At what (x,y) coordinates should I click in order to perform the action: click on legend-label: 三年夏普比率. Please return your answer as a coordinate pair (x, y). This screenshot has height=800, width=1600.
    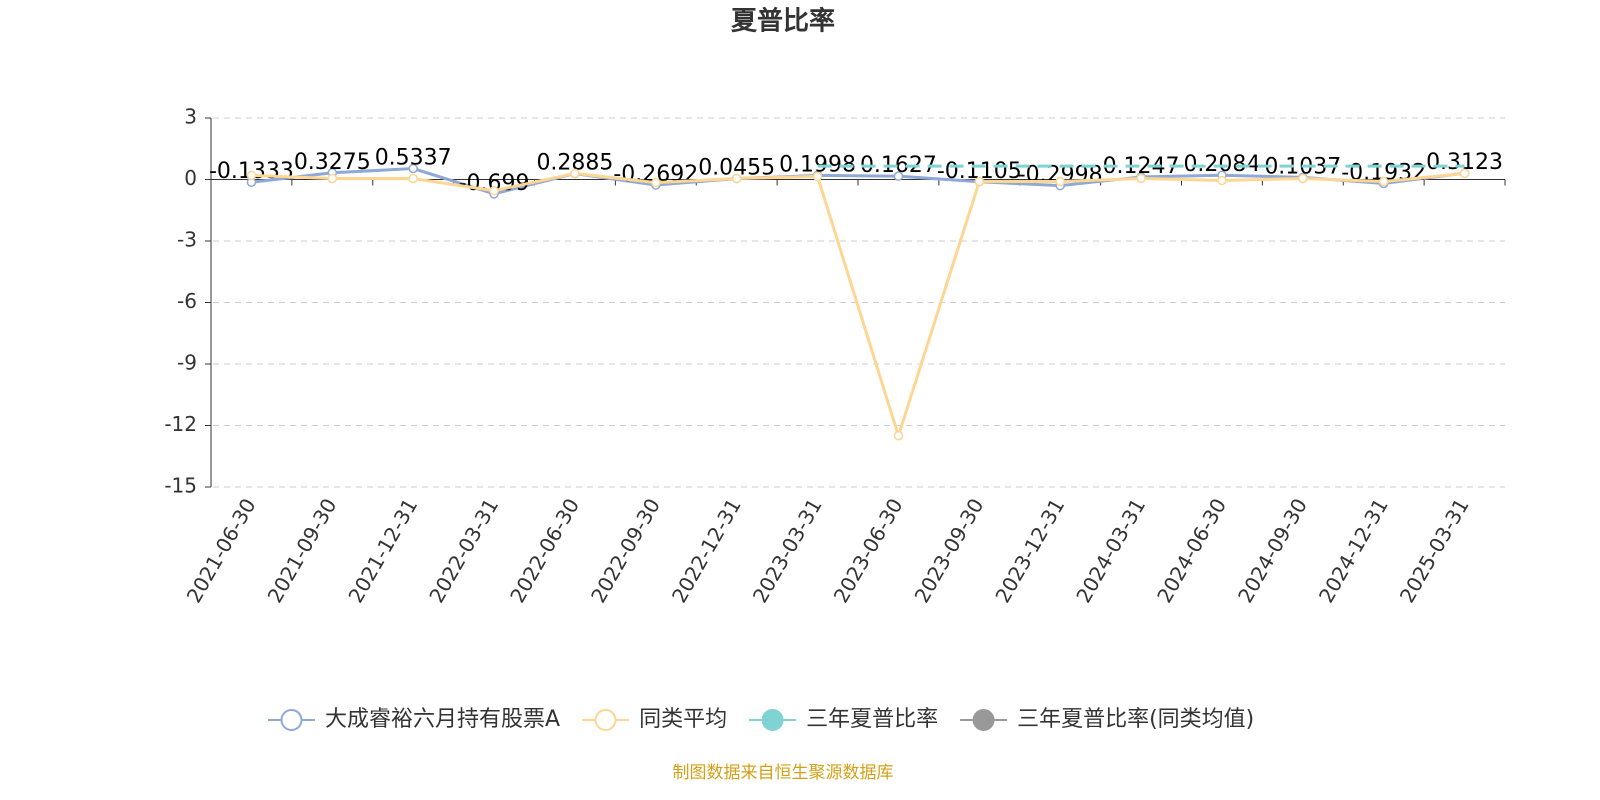
    Looking at the image, I should click on (872, 719).